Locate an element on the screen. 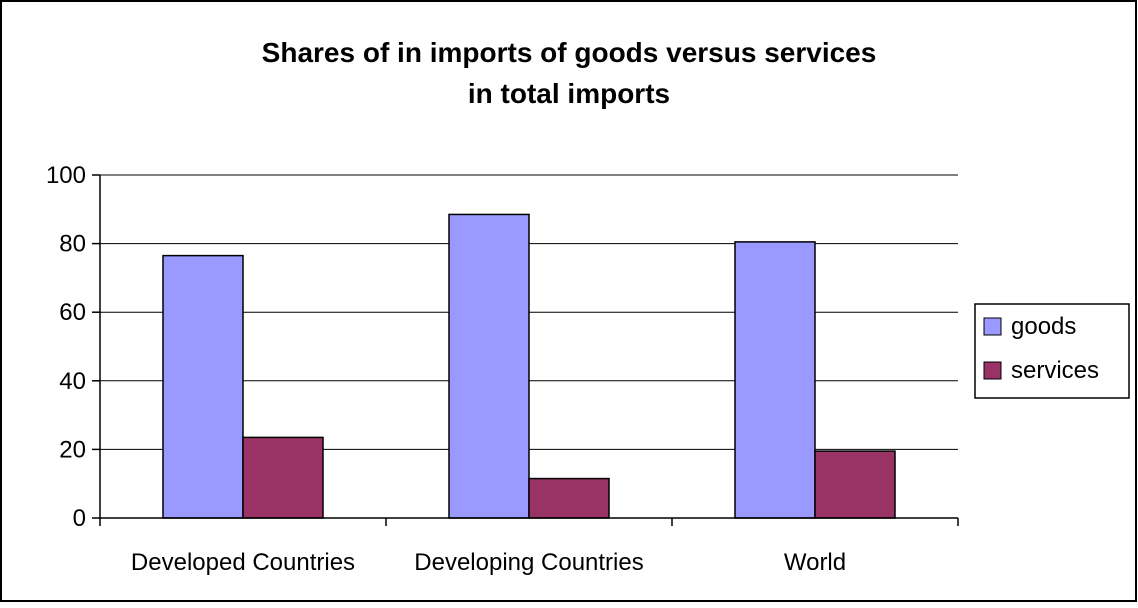 This screenshot has width=1138, height=608. bar-goods-developing-countries is located at coordinates (489, 366).